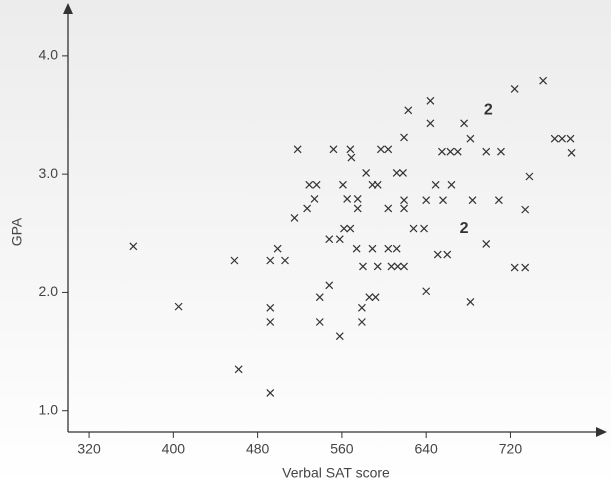  What do you see at coordinates (89, 449) in the screenshot?
I see `x-tick-label: 320` at bounding box center [89, 449].